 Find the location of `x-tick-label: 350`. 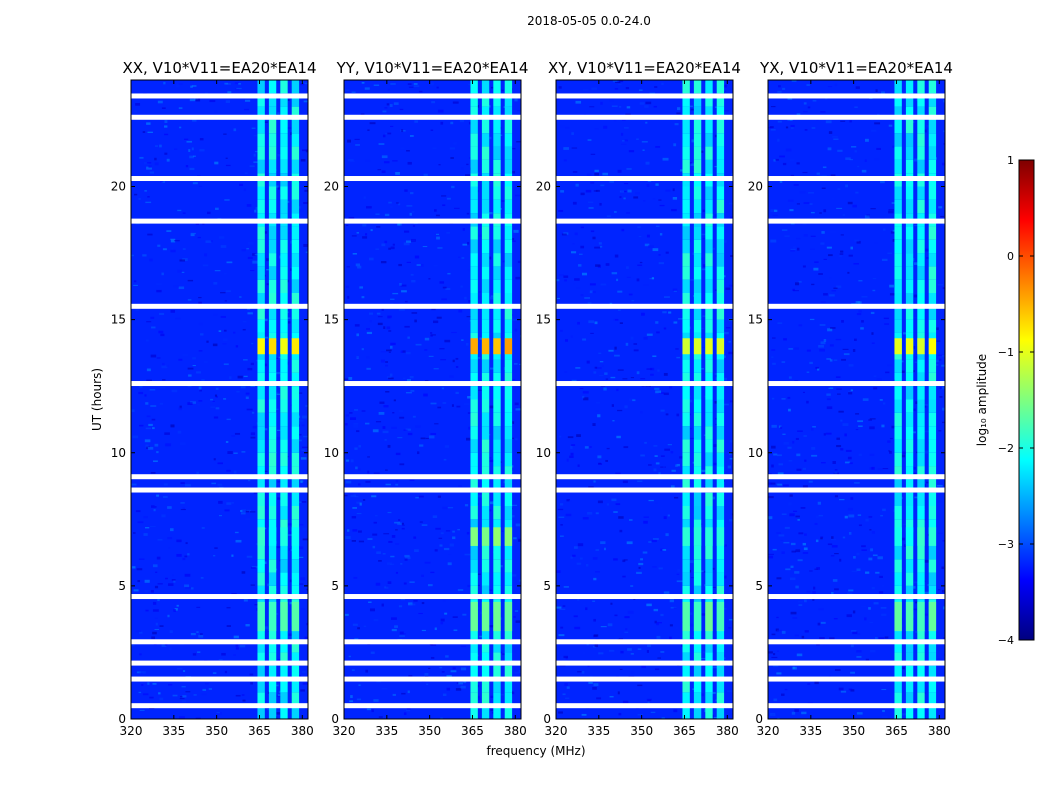

x-tick-label: 350 is located at coordinates (216, 731).